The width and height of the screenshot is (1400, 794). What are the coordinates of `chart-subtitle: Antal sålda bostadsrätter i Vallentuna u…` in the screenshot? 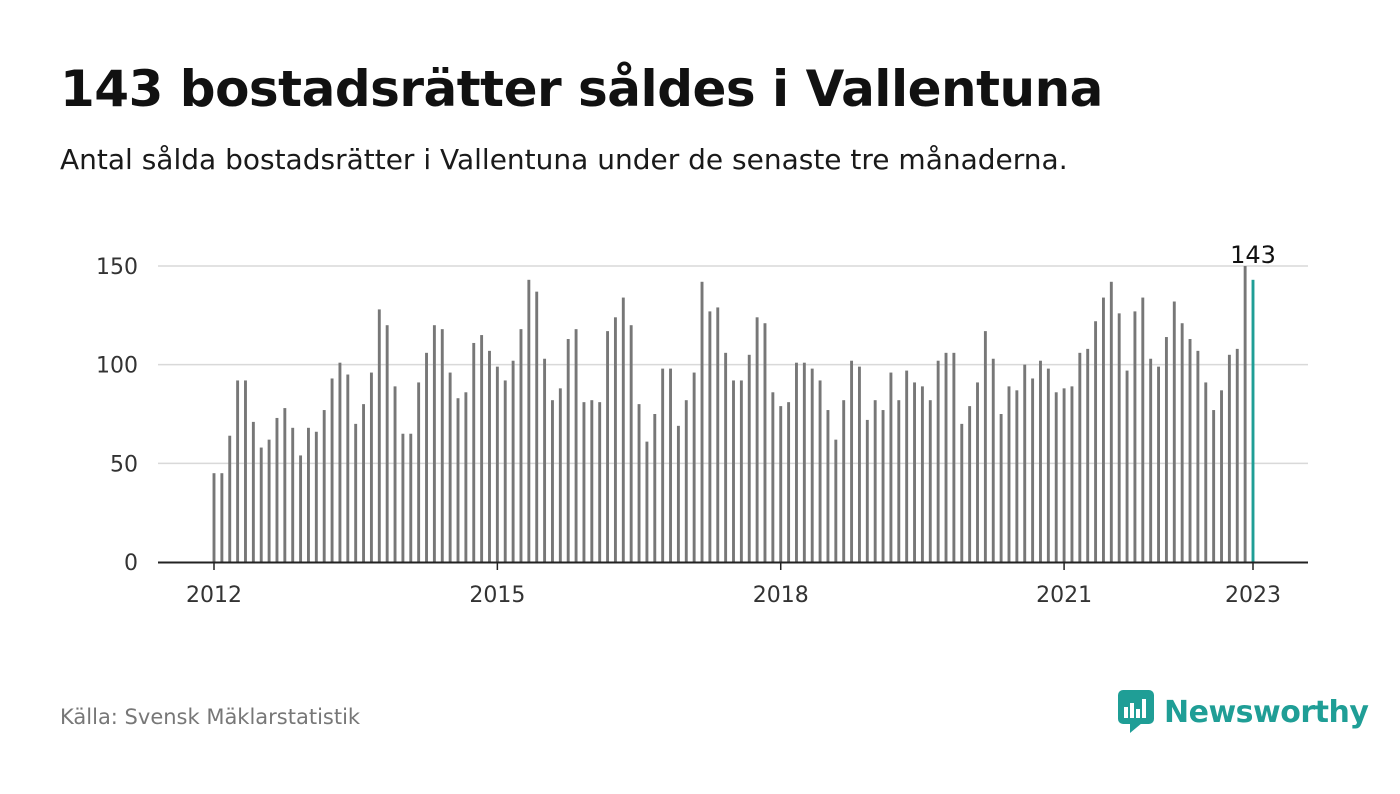 It's located at (564, 159).